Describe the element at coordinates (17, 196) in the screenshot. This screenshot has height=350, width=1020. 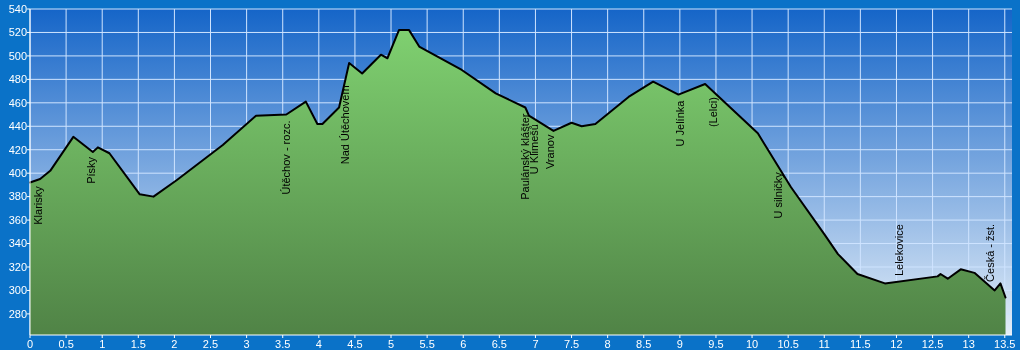
I see `y-tick-label: 380` at that location.